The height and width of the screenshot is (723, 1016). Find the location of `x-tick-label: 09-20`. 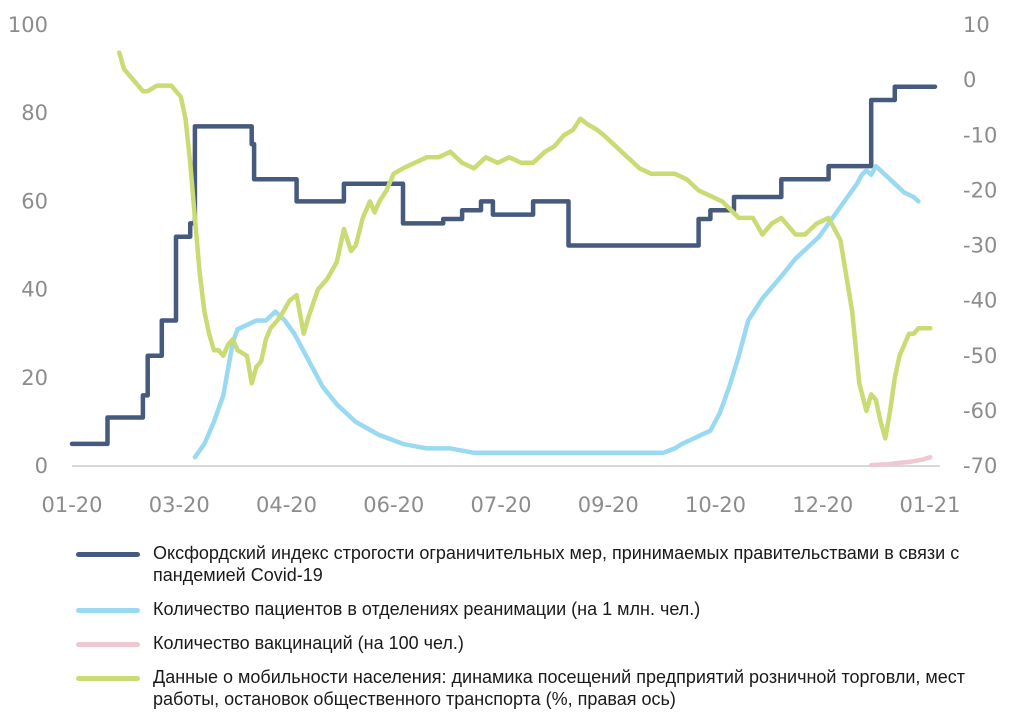

x-tick-label: 09-20 is located at coordinates (608, 505).